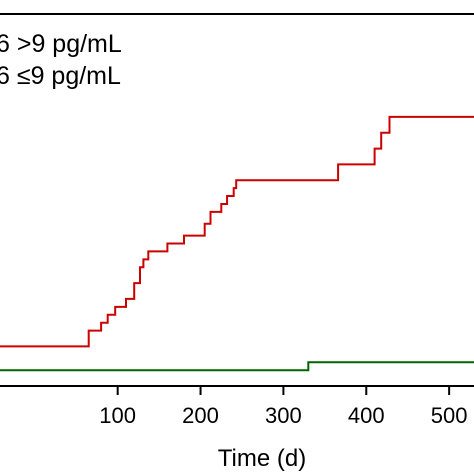 Image resolution: width=474 pixels, height=474 pixels. Describe the element at coordinates (449, 415) in the screenshot. I see `x-tick-label-500: 500` at that location.